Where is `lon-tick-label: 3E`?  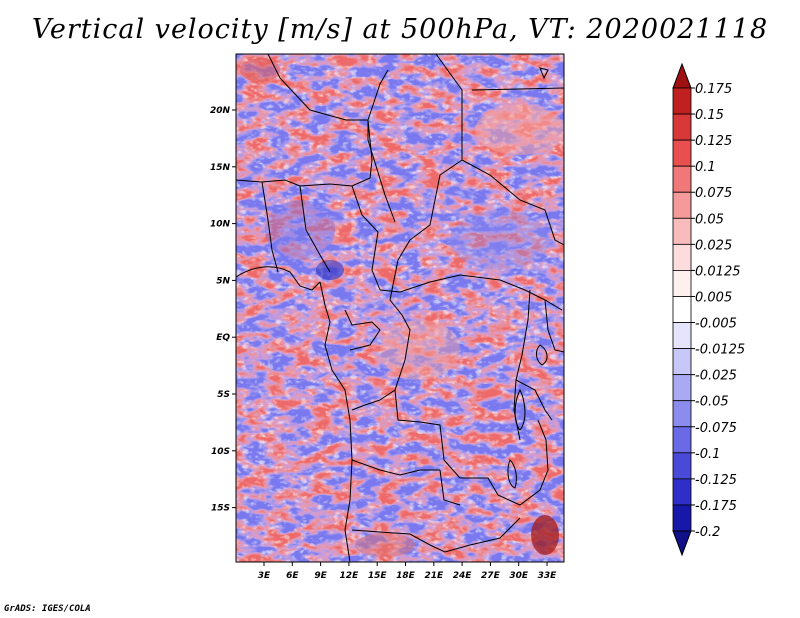
lon-tick-label: 3E is located at coordinates (264, 576).